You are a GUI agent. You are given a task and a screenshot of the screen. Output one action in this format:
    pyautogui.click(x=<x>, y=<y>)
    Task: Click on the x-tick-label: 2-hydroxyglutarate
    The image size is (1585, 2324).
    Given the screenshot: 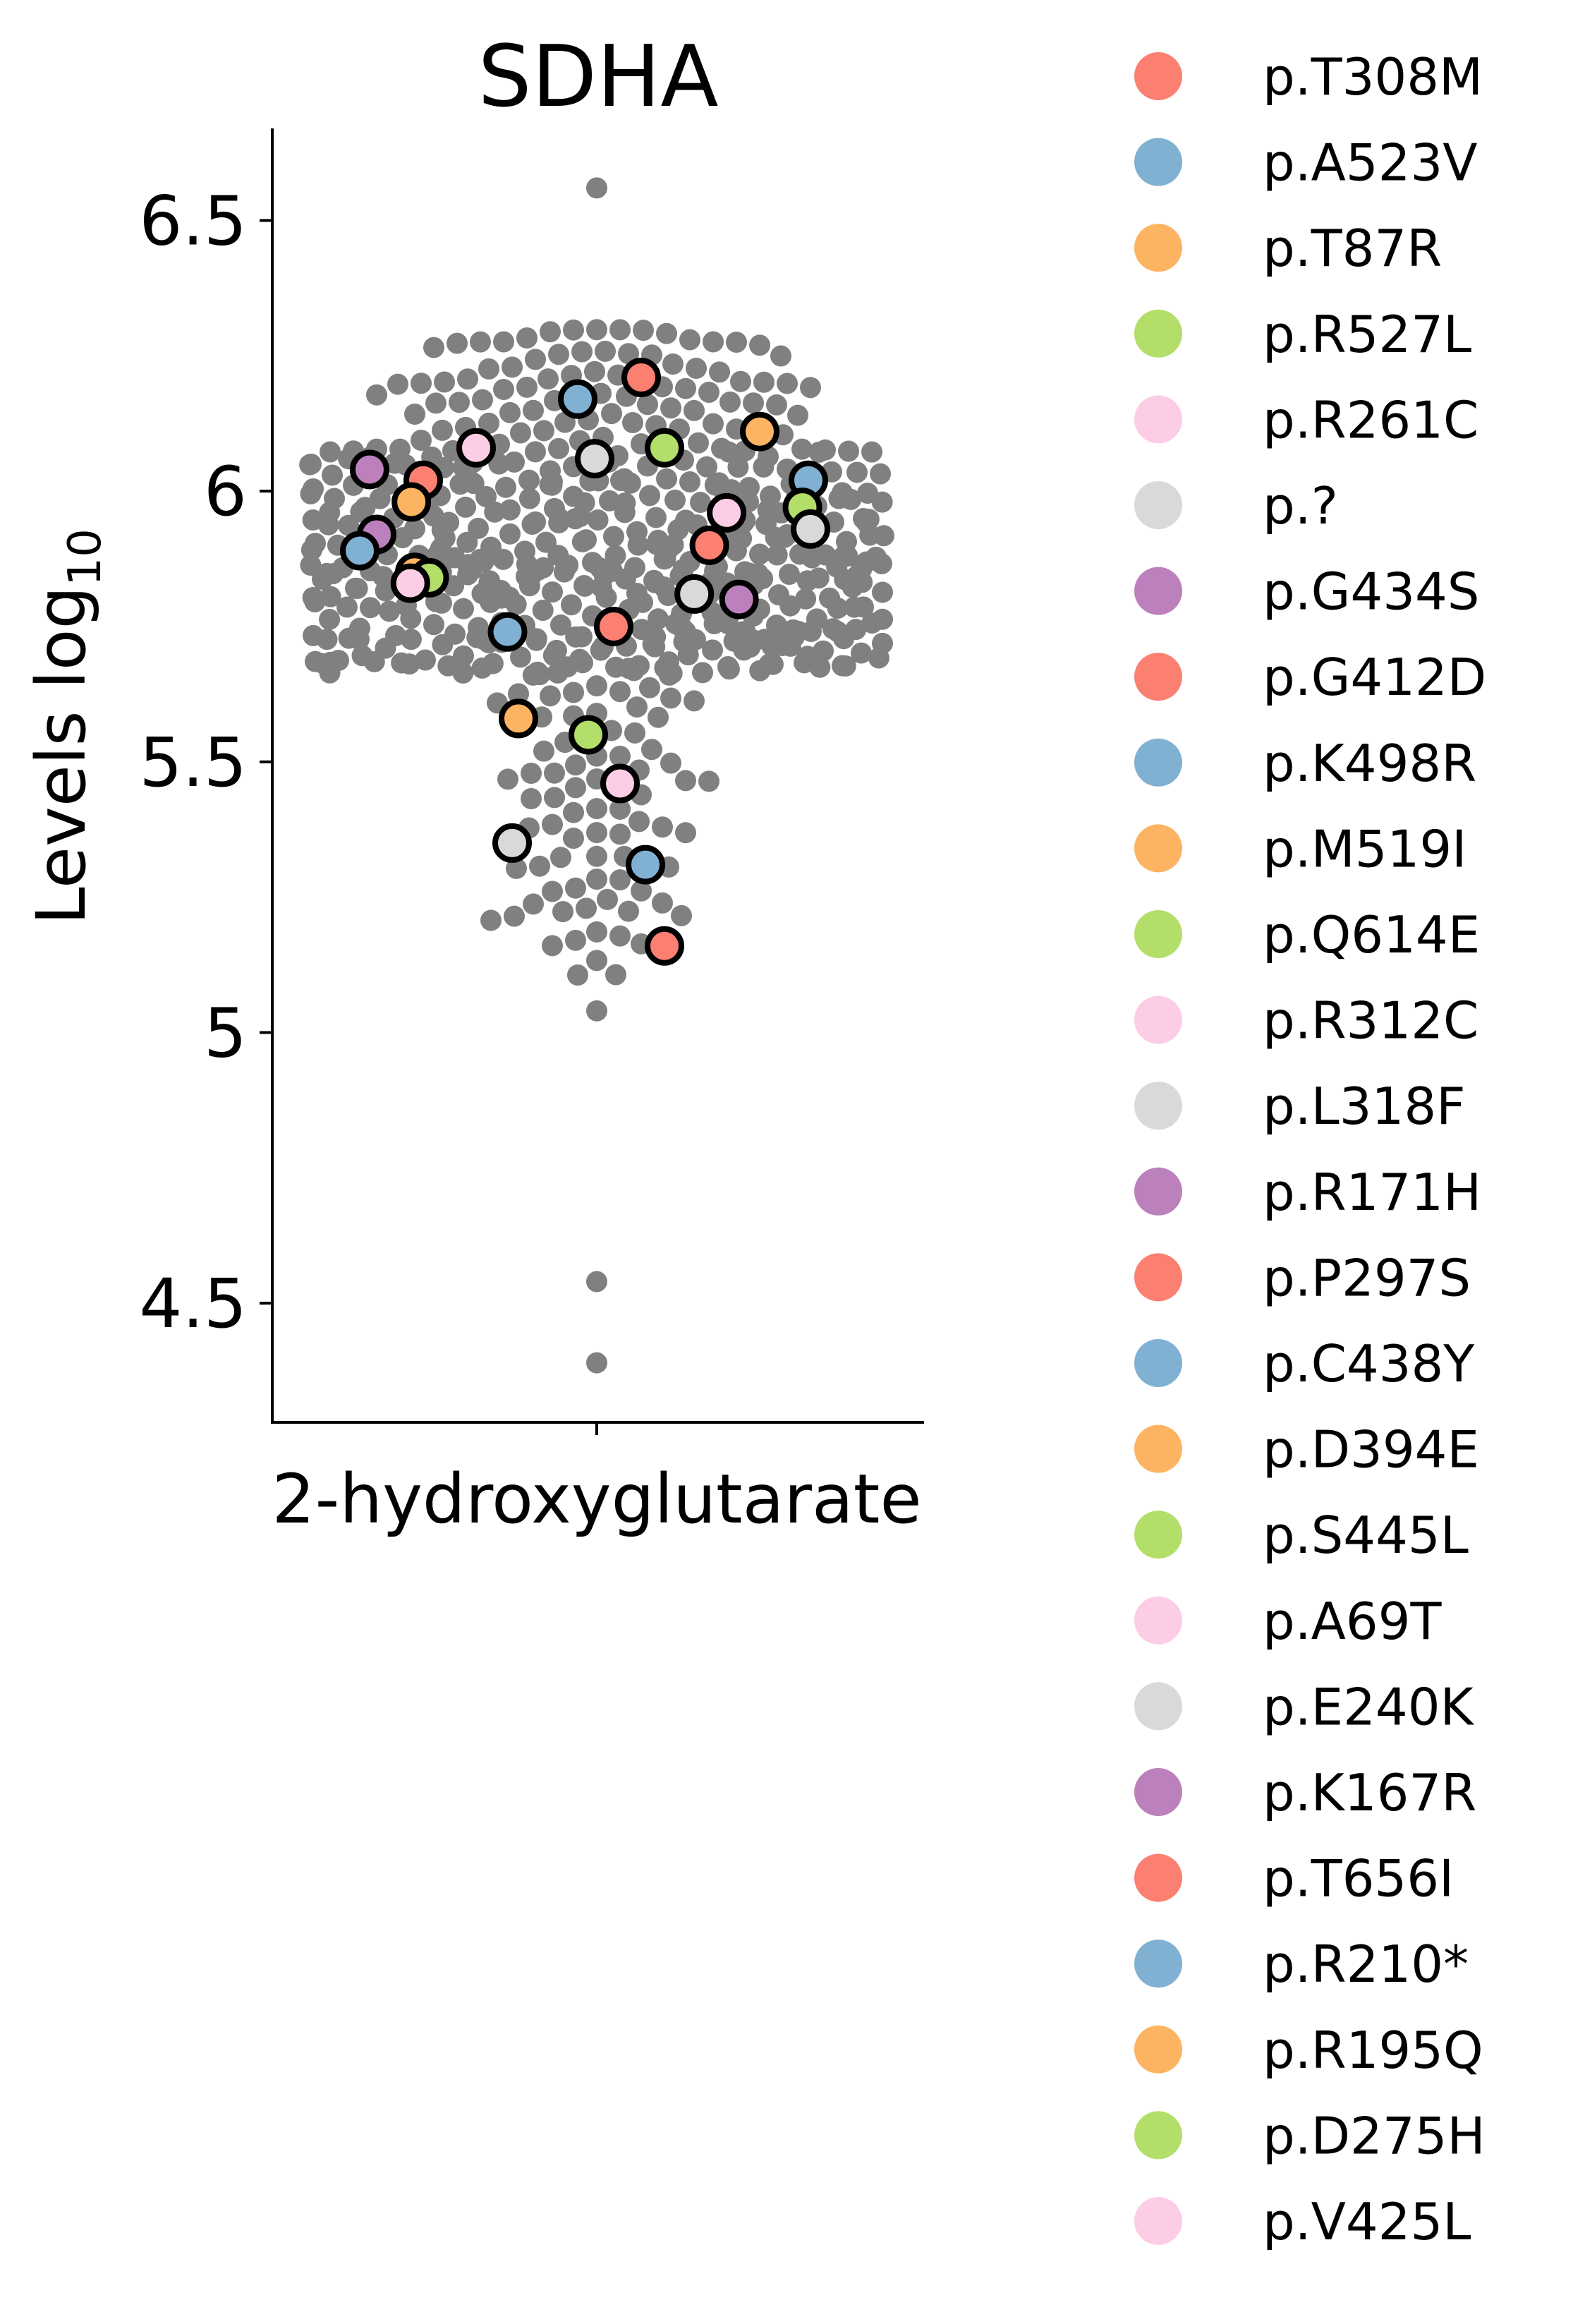 What is the action you would take?
    pyautogui.click(x=597, y=1499)
    